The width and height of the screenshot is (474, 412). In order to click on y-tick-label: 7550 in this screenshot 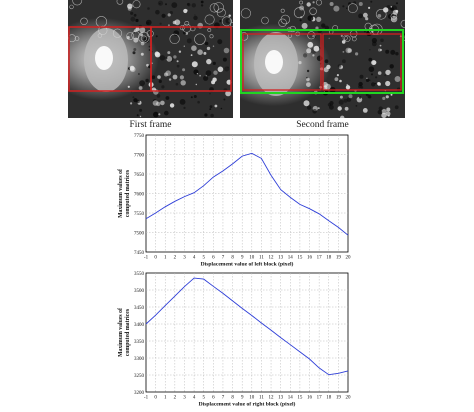, I will do `click(139, 214)`.